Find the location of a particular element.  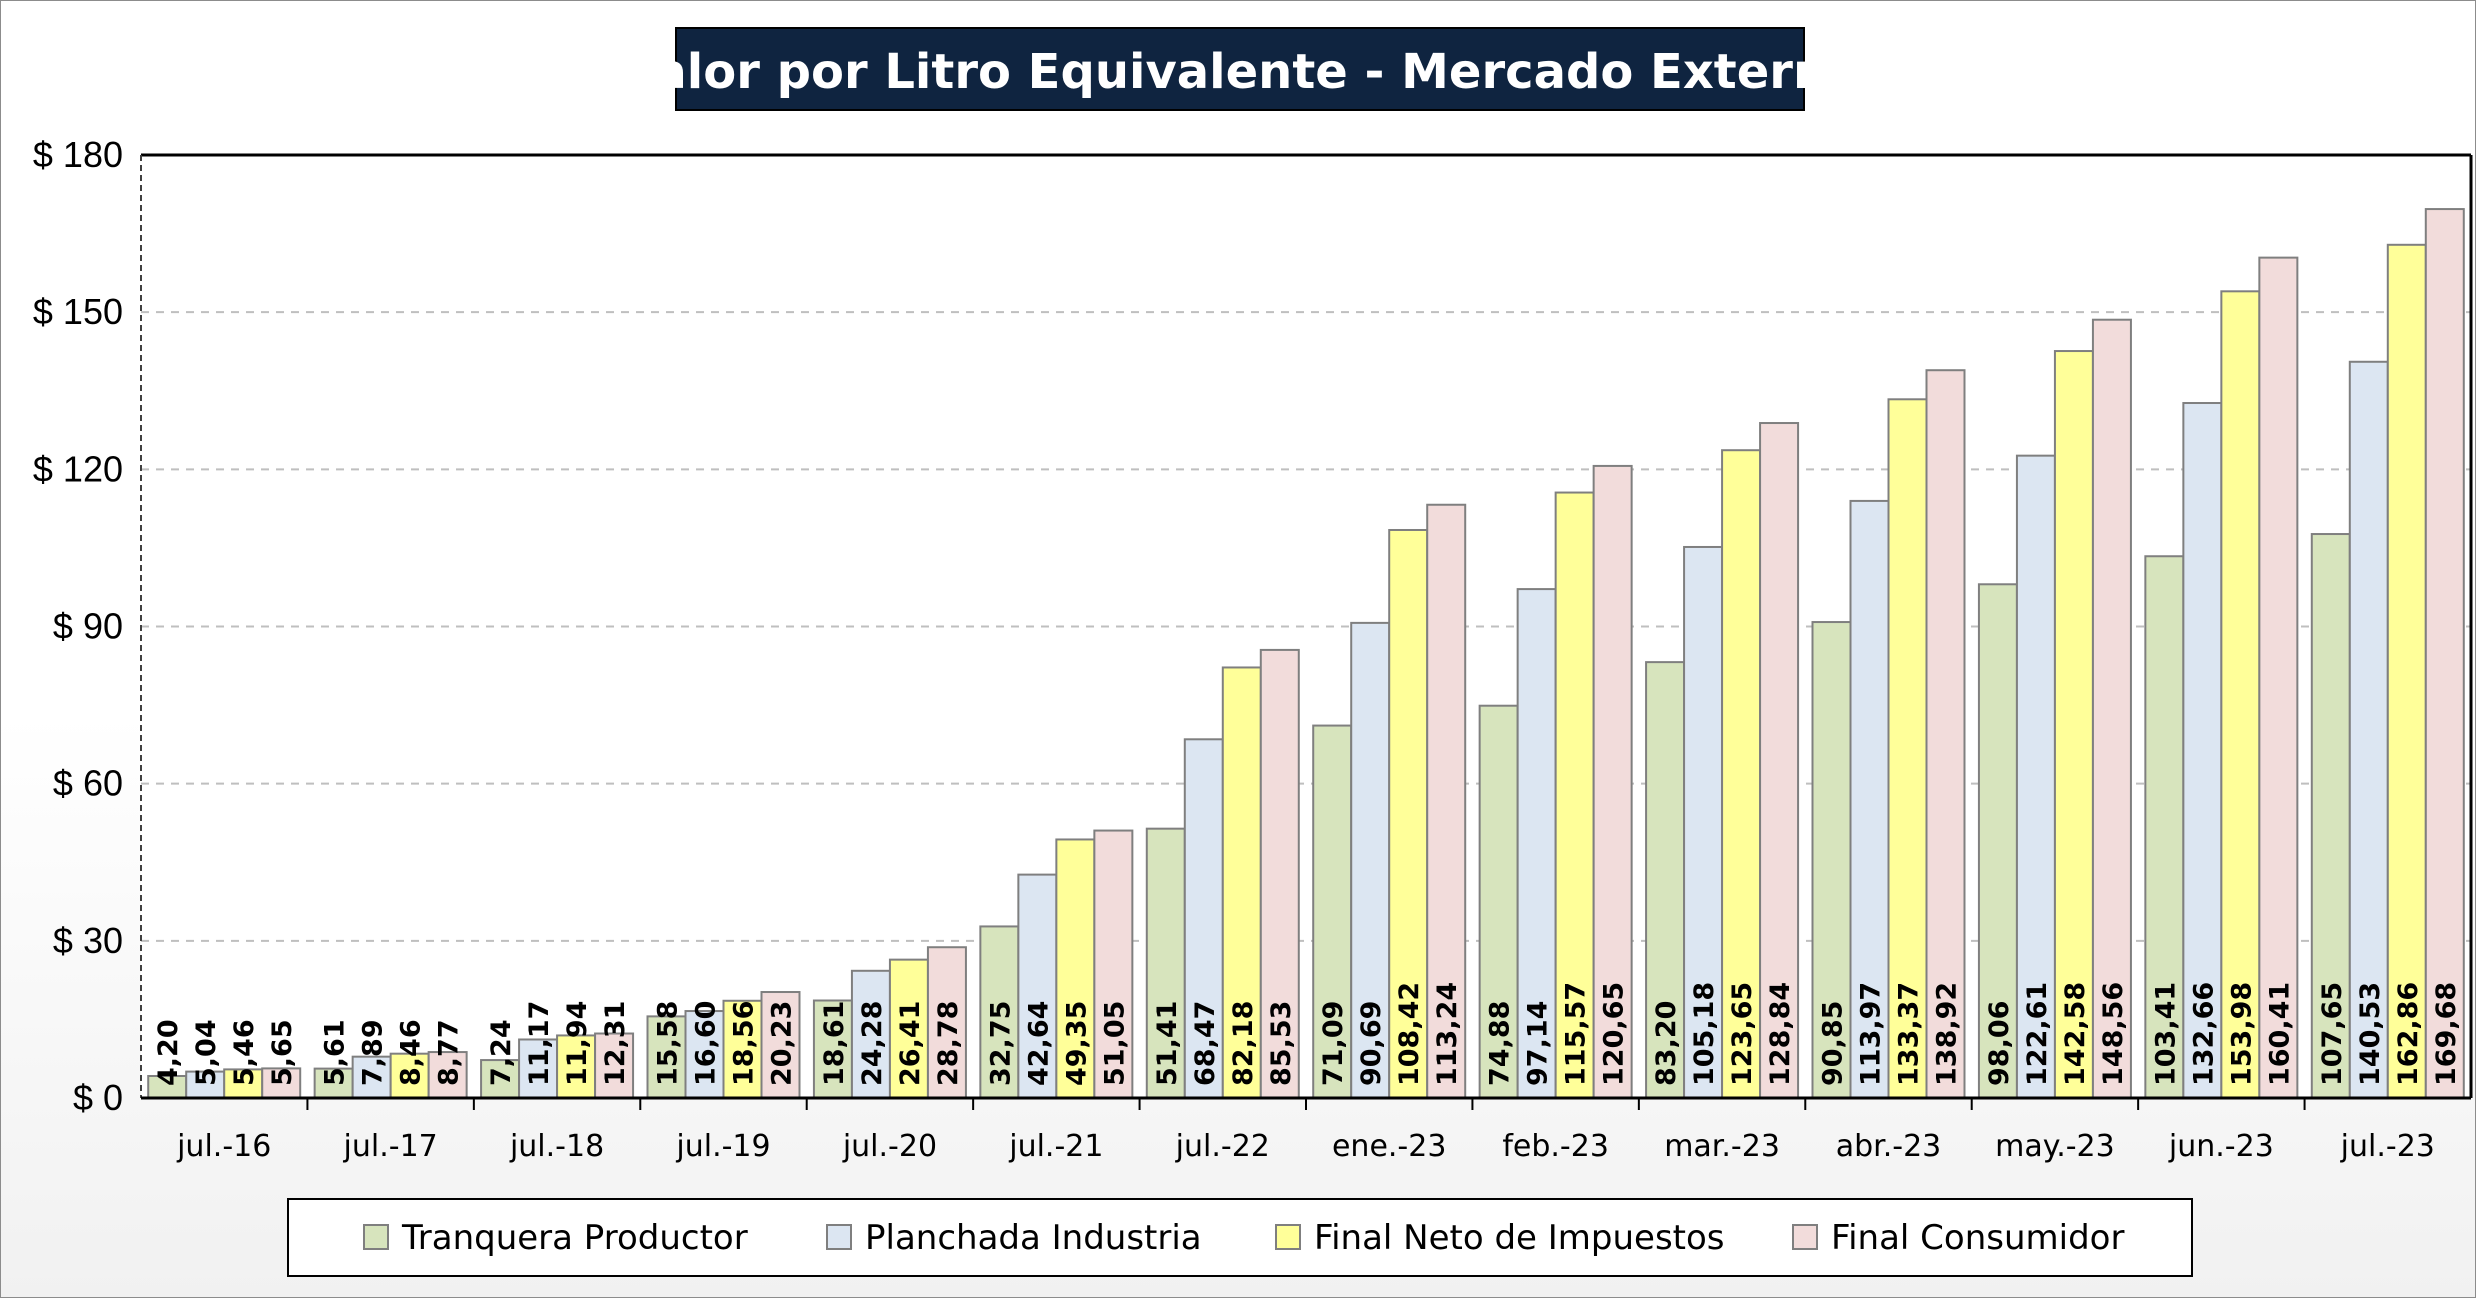

data-label: 16,60 is located at coordinates (706, 1043).